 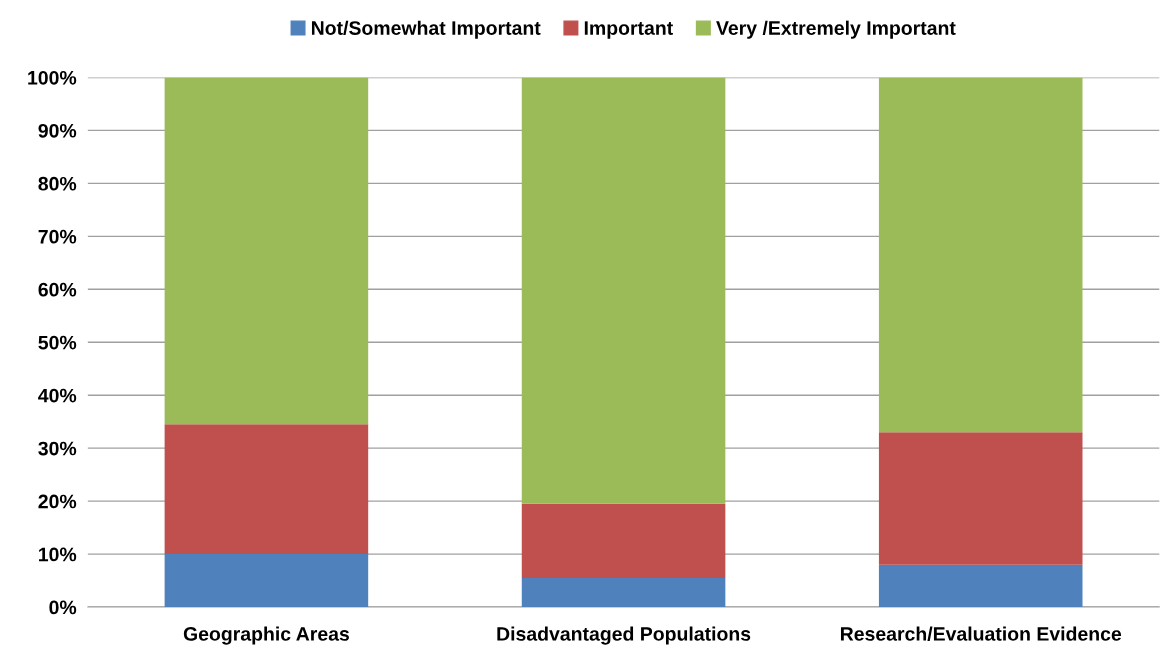 I want to click on y-tick-label: 0%, so click(x=63, y=607).